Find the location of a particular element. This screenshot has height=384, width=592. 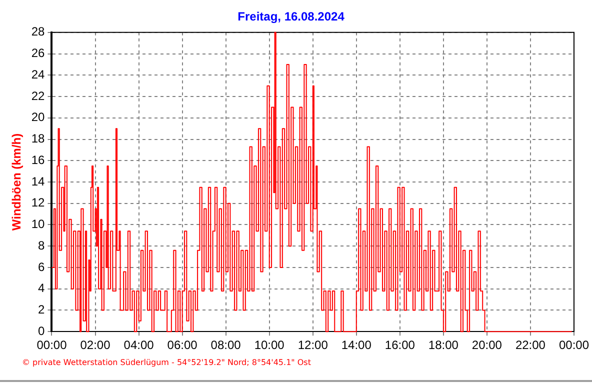

y-tick-label: 2 is located at coordinates (42, 309).